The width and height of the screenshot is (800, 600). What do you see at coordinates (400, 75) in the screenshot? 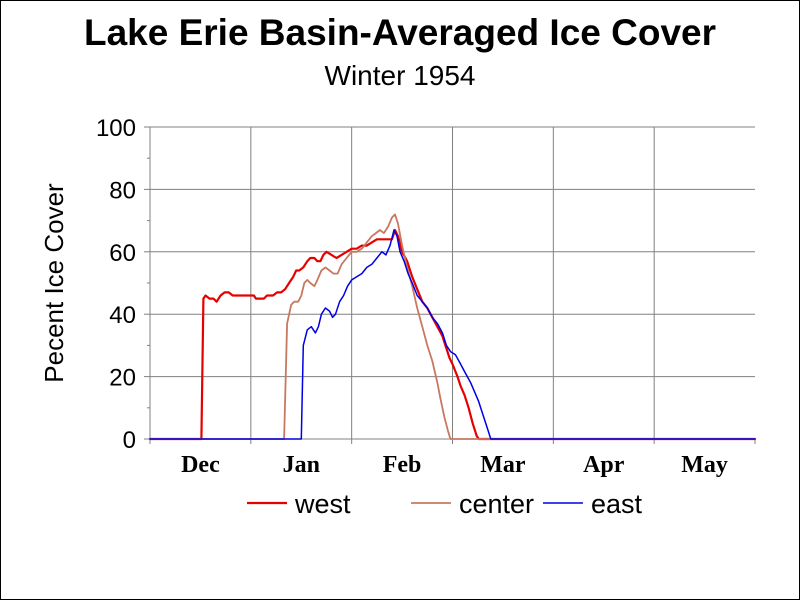
I see `chart-subtitle: Winter 1954` at bounding box center [400, 75].